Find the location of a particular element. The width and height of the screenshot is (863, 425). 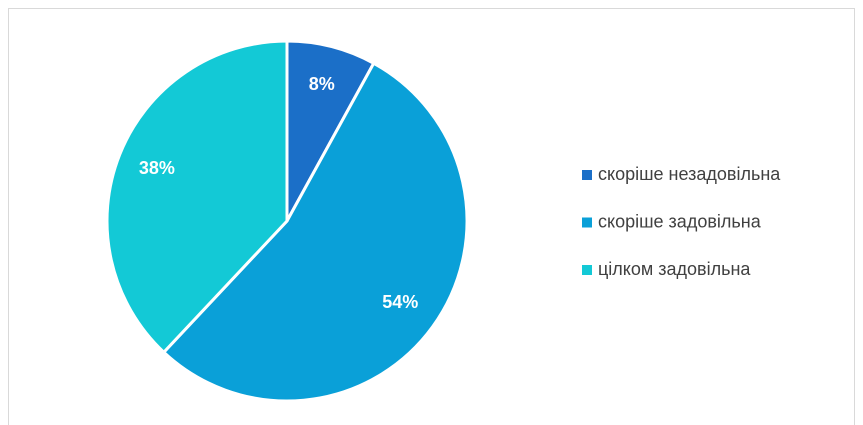

value-label: 54% is located at coordinates (400, 302).